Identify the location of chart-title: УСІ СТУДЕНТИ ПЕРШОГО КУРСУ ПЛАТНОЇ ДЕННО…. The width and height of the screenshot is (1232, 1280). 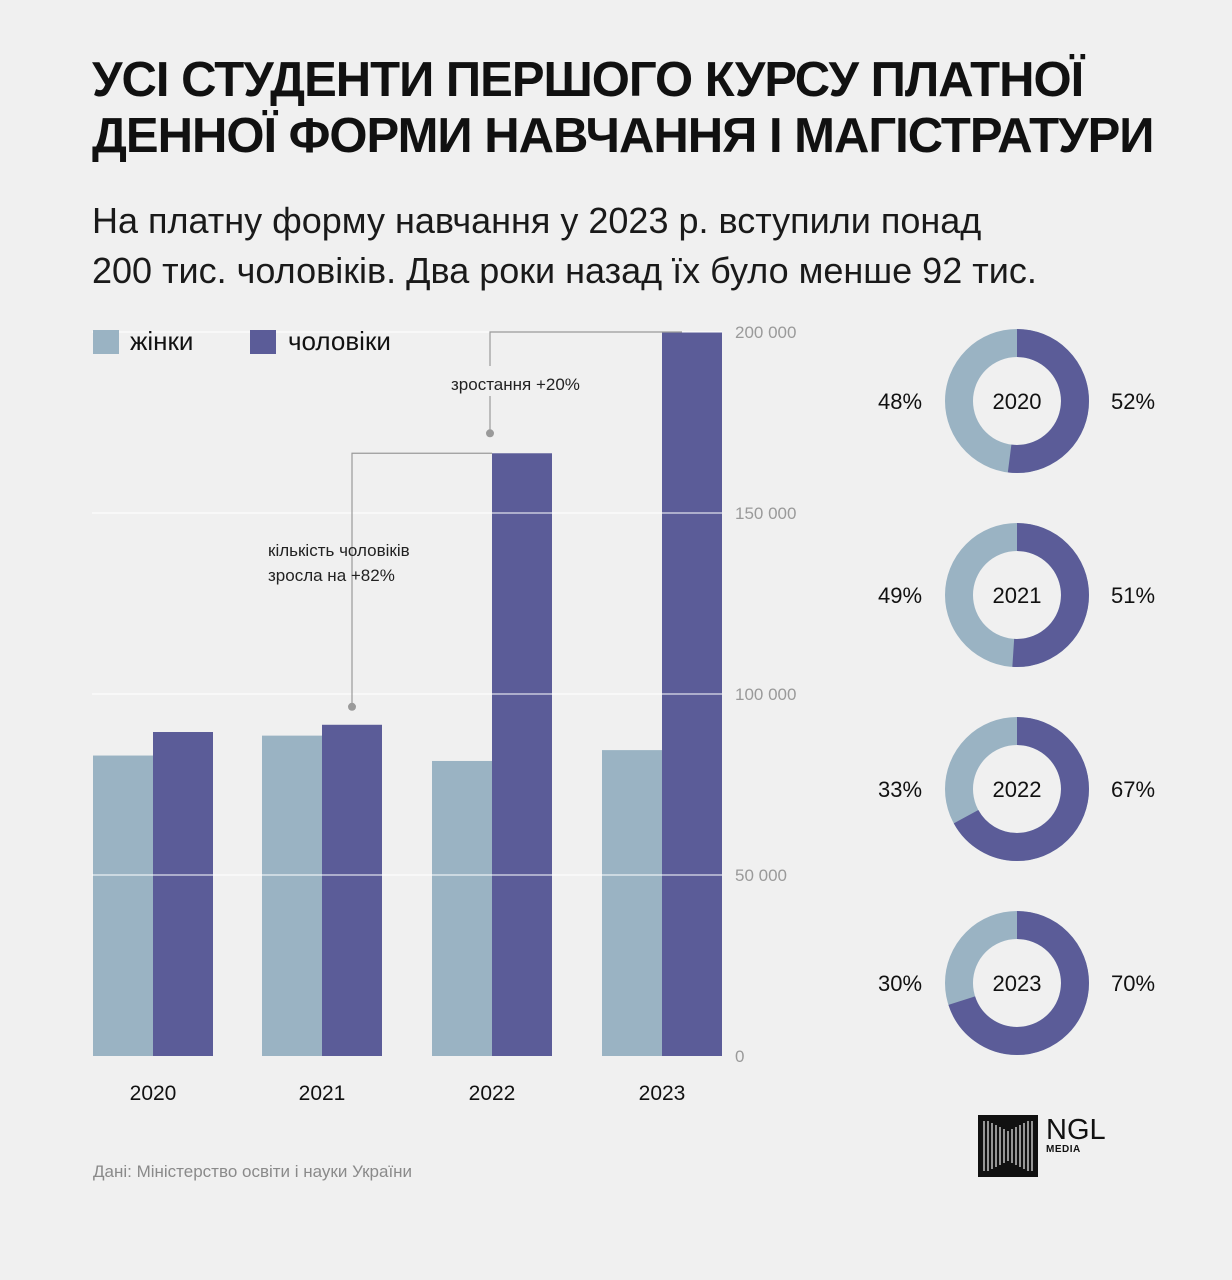
(642, 108).